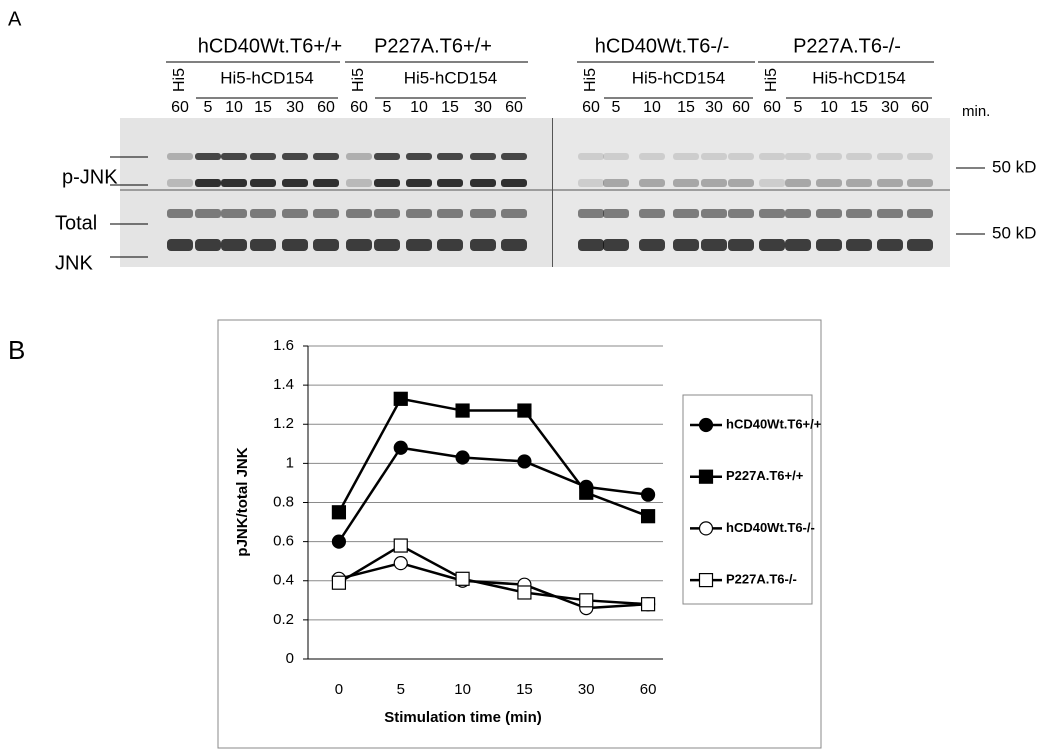 This screenshot has width=1050, height=754. I want to click on group-label: P227A.T6+/+, so click(433, 46).